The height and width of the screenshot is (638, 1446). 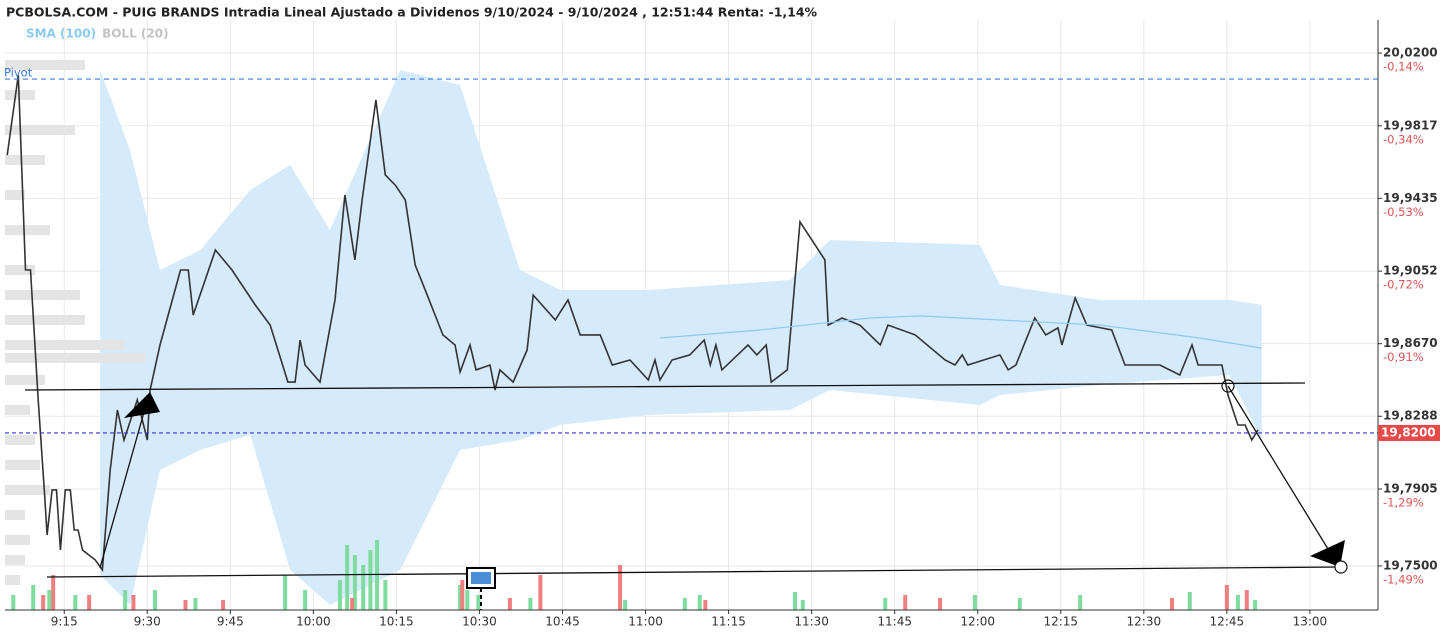 What do you see at coordinates (1403, 285) in the screenshot?
I see `y-tick-percent: -0,72%` at bounding box center [1403, 285].